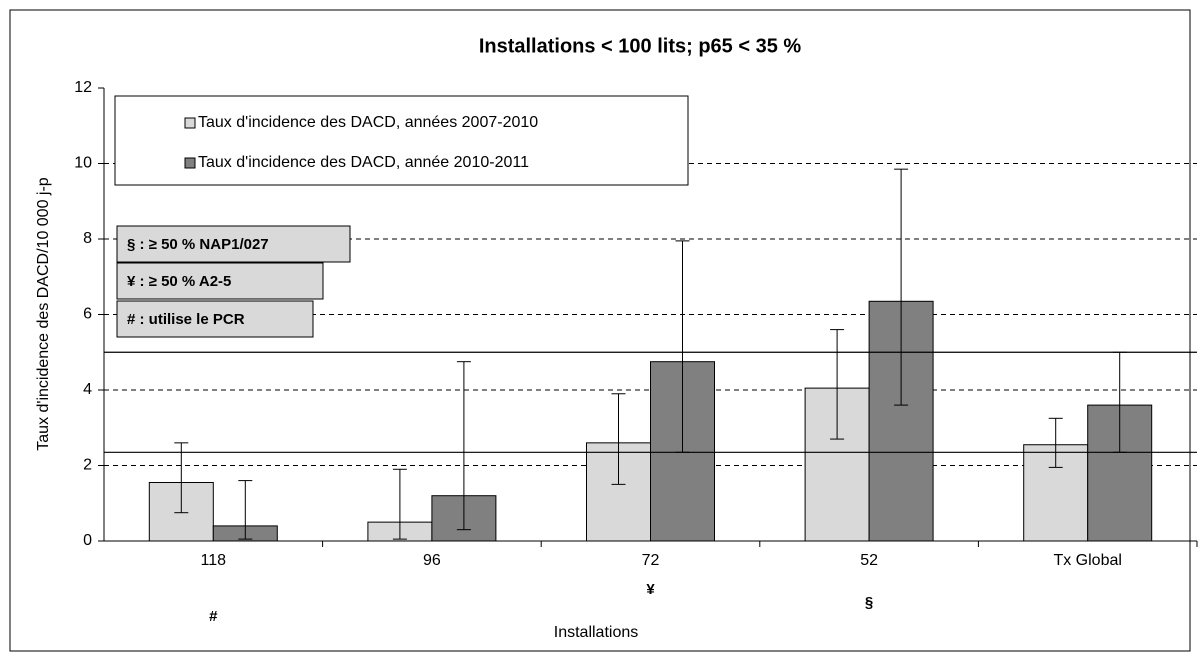 Image resolution: width=1201 pixels, height=661 pixels. What do you see at coordinates (83, 87) in the screenshot?
I see `y-tick-label: 12` at bounding box center [83, 87].